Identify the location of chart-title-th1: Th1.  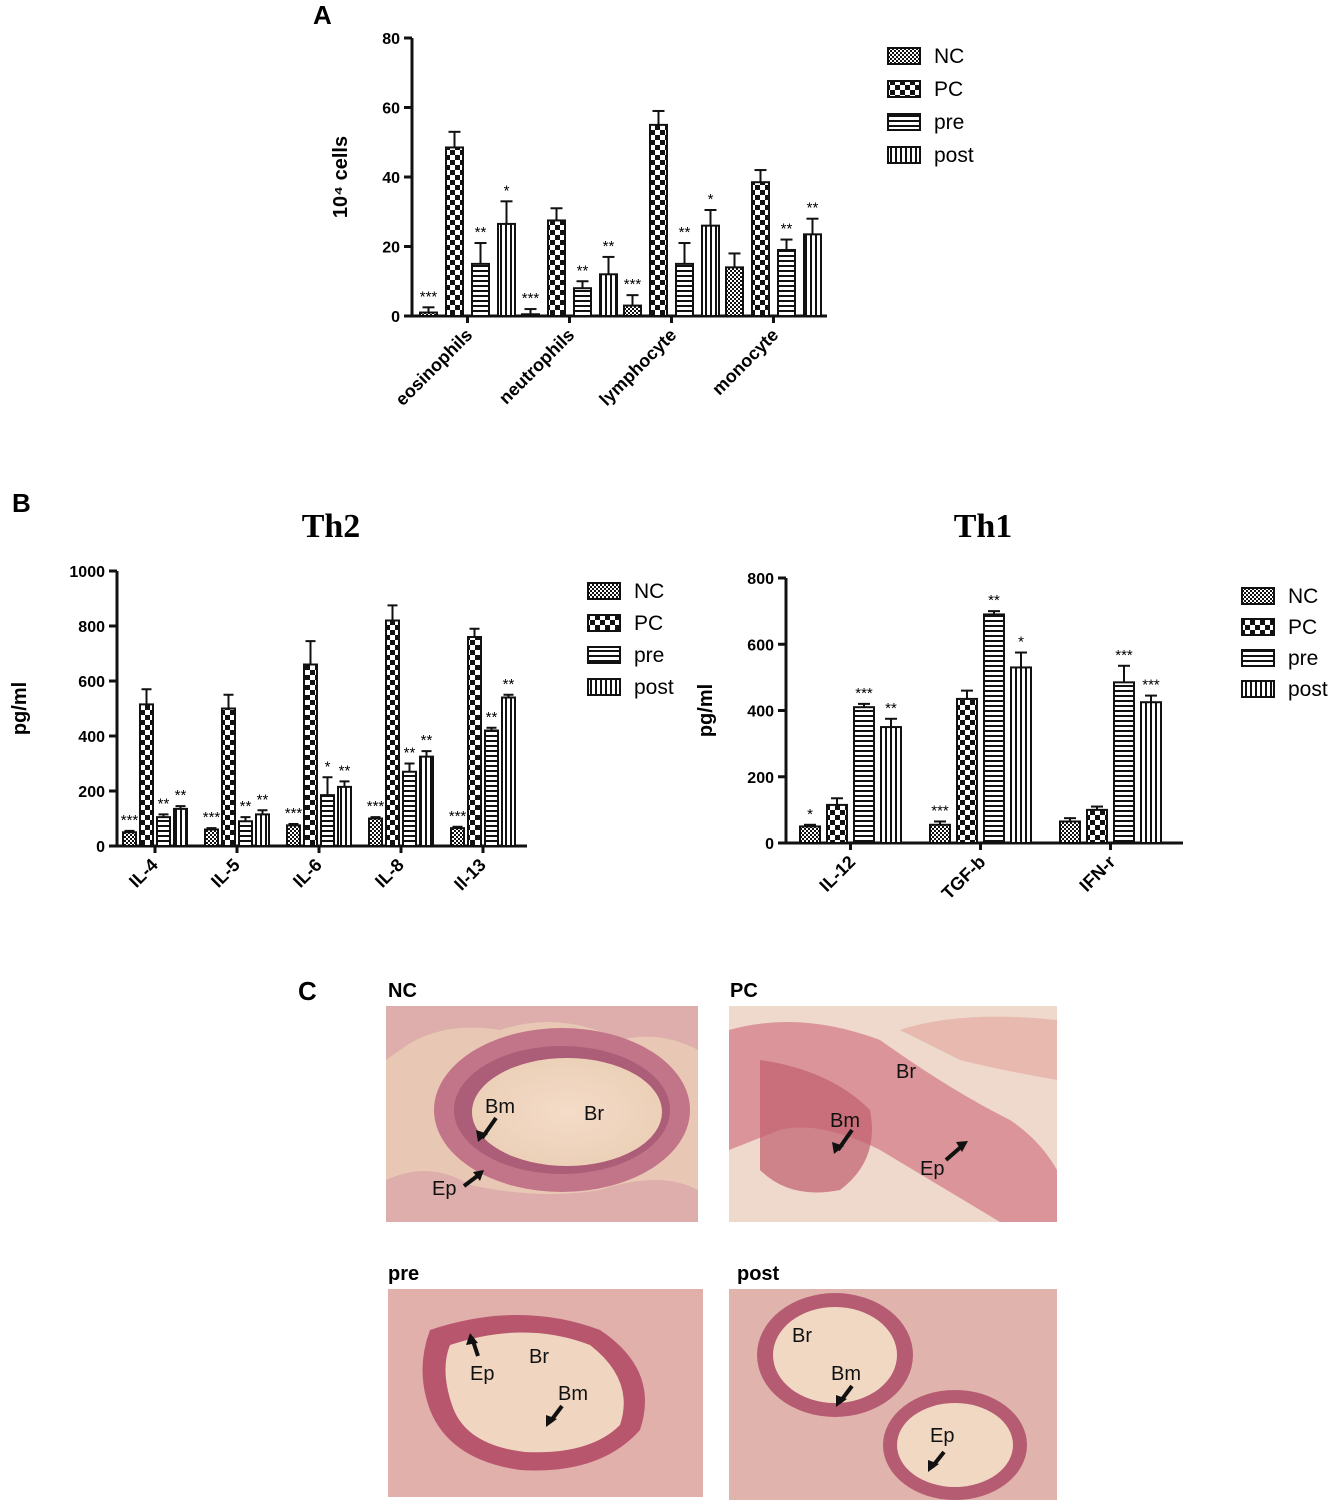
(983, 526).